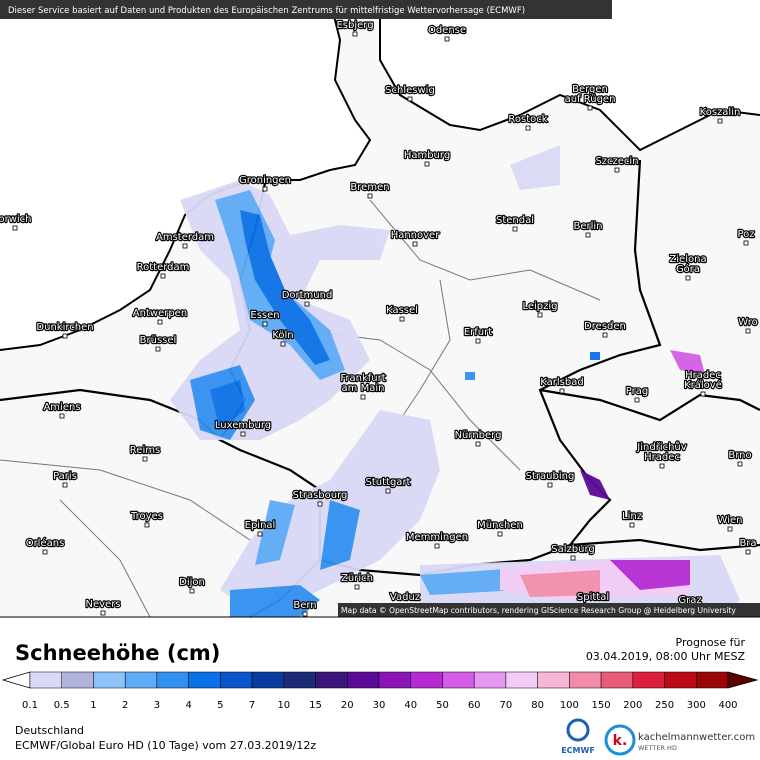 This screenshot has height=760, width=760. Describe the element at coordinates (117, 653) in the screenshot. I see `legend-title: Schneehöhe (cm)` at that location.